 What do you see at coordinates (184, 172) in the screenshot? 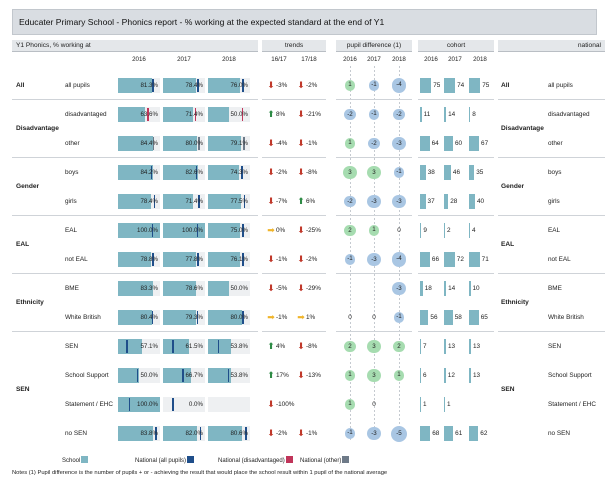
I see `result-cell: 82.6%` at bounding box center [184, 172].